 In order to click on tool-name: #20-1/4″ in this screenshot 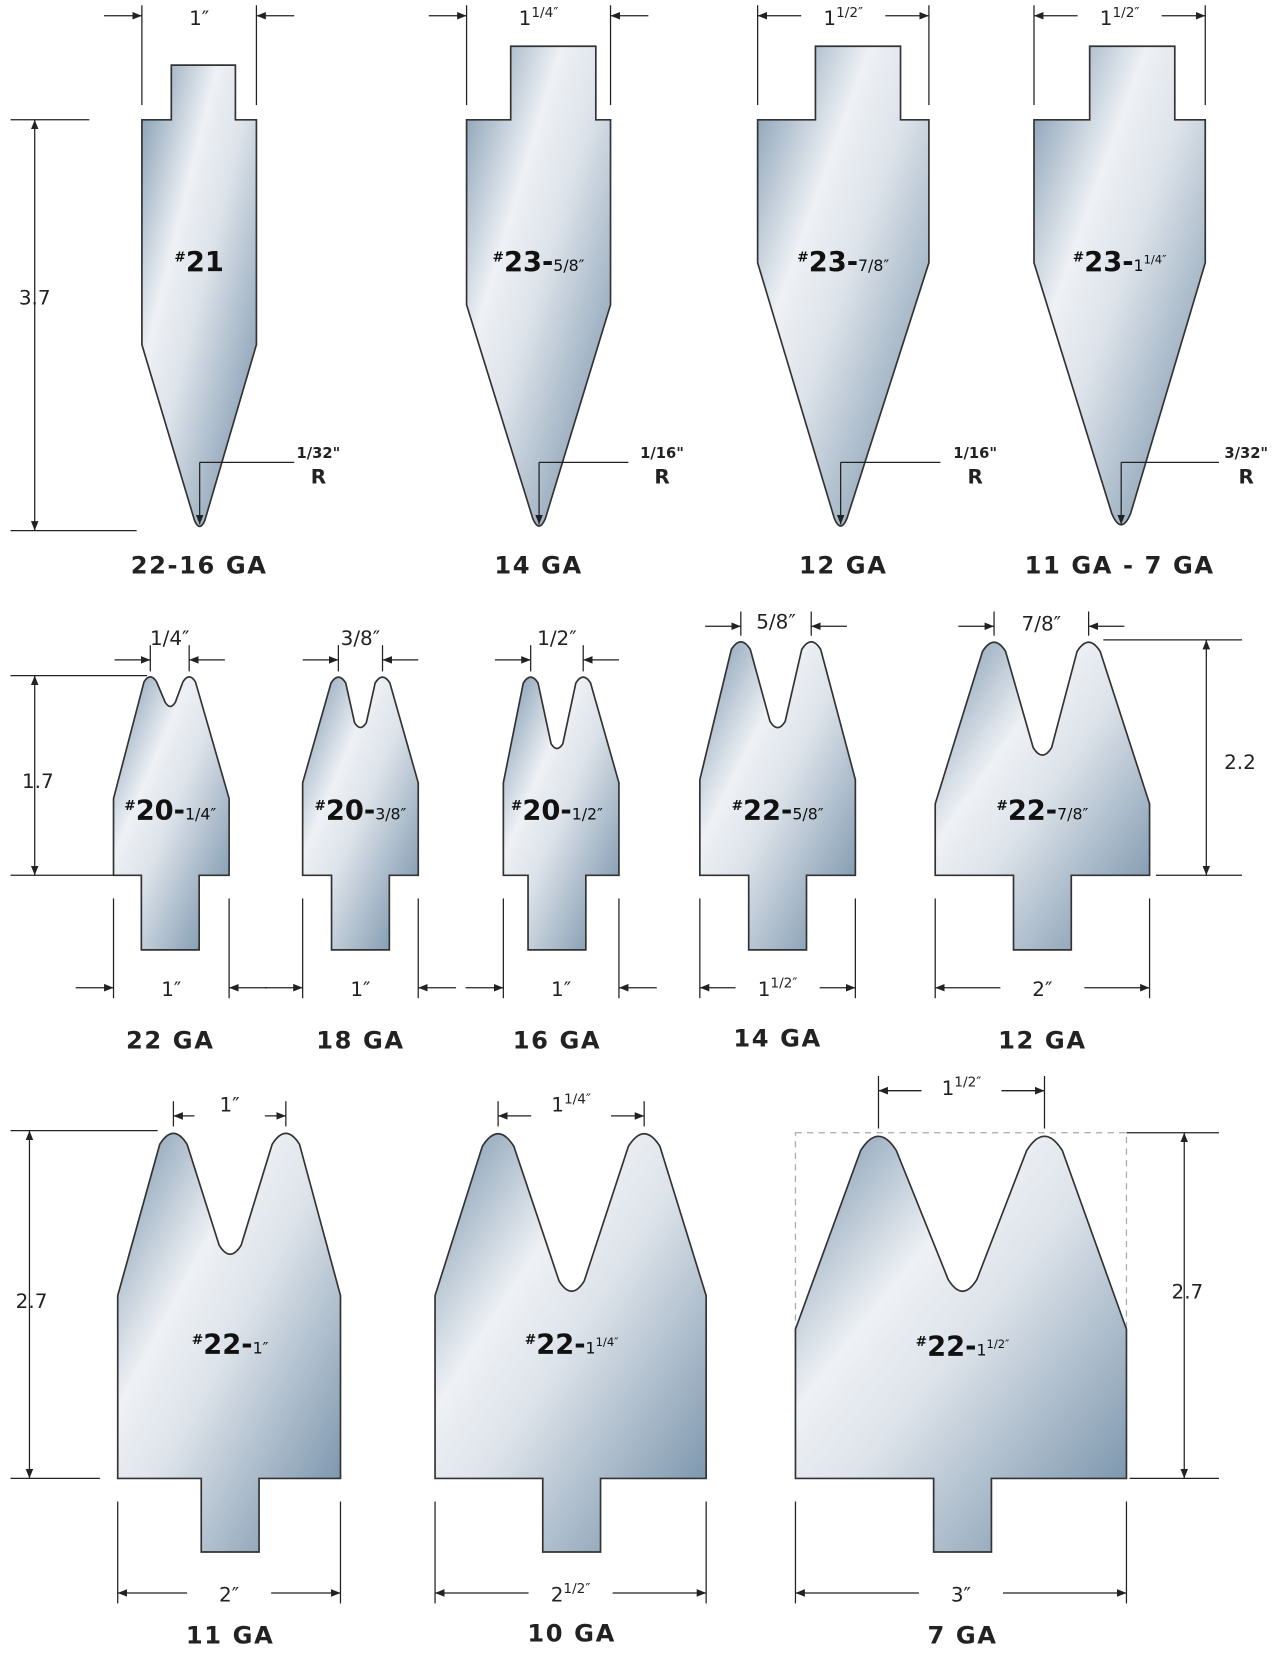, I will do `click(170, 811)`.